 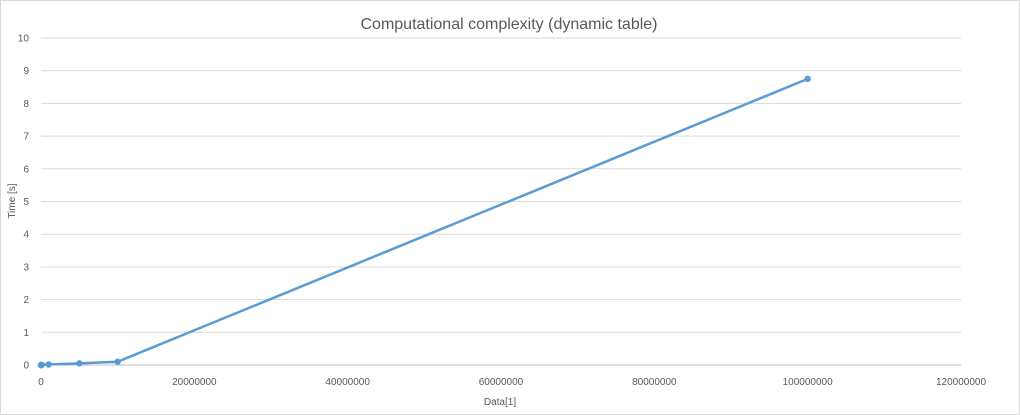 What do you see at coordinates (24, 39) in the screenshot?
I see `y-tick-label: 10` at bounding box center [24, 39].